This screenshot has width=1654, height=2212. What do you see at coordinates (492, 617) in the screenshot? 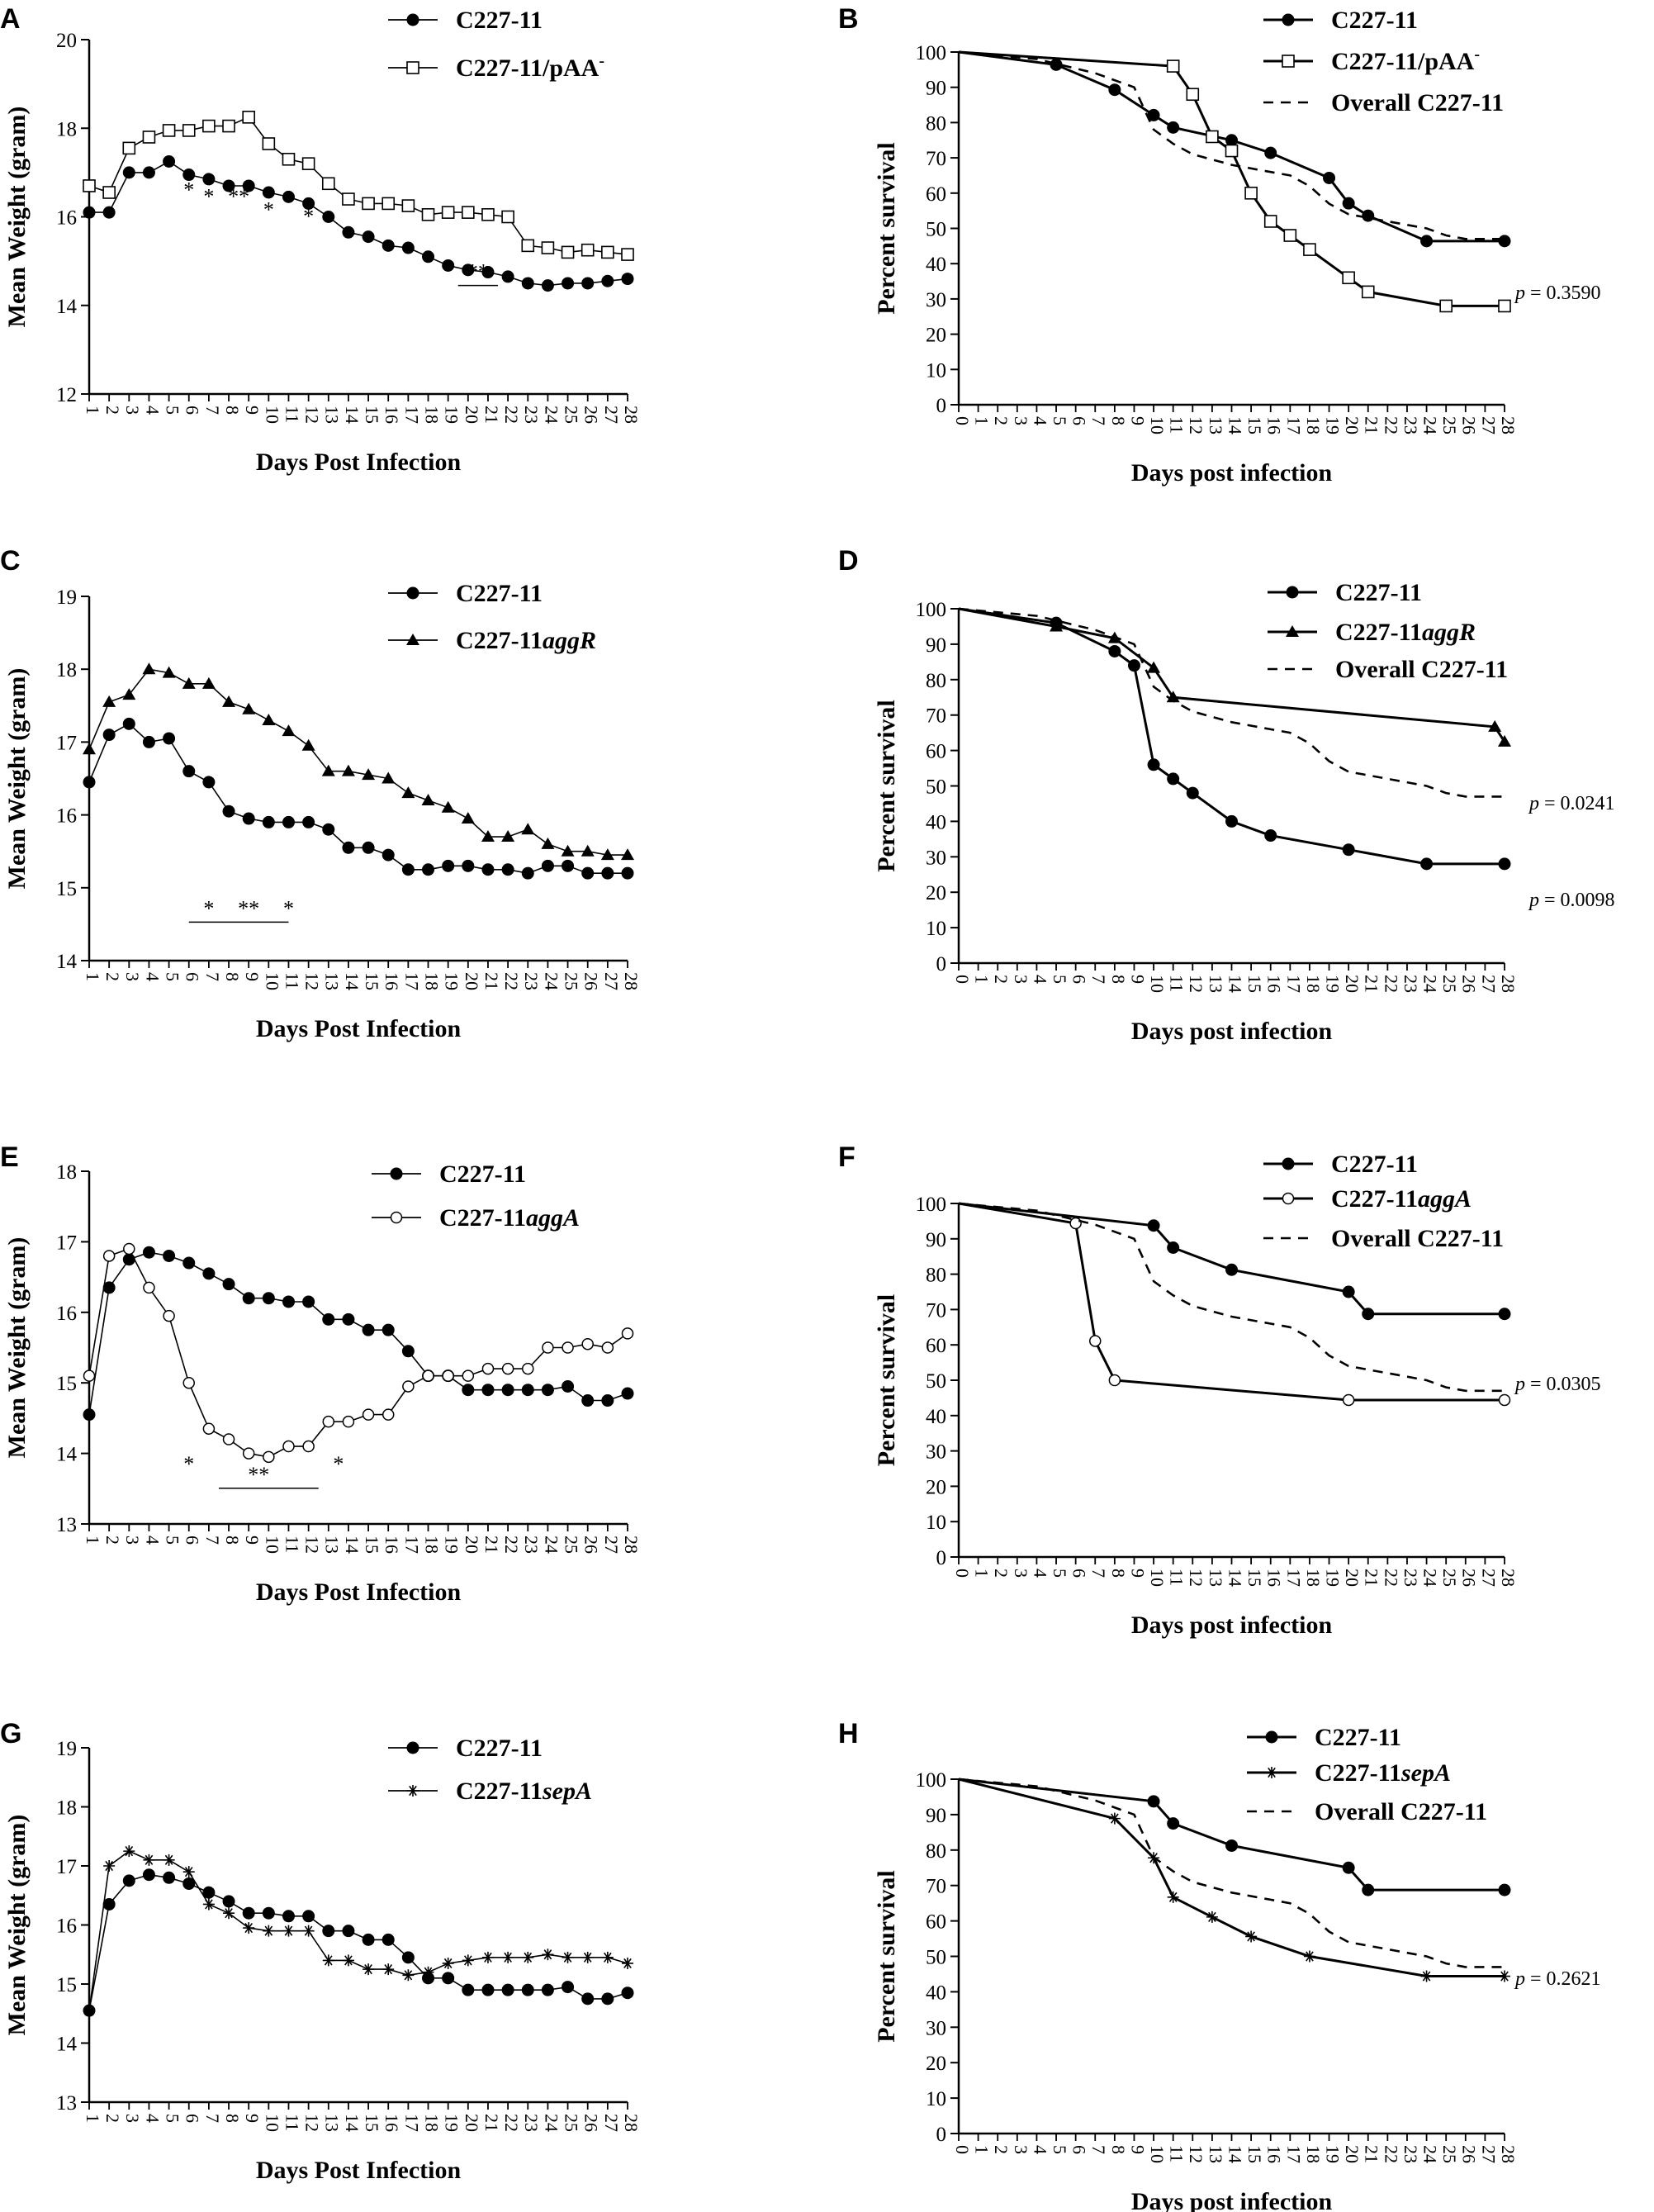
I see `legend: C227-11 C227-11aggR` at bounding box center [492, 617].